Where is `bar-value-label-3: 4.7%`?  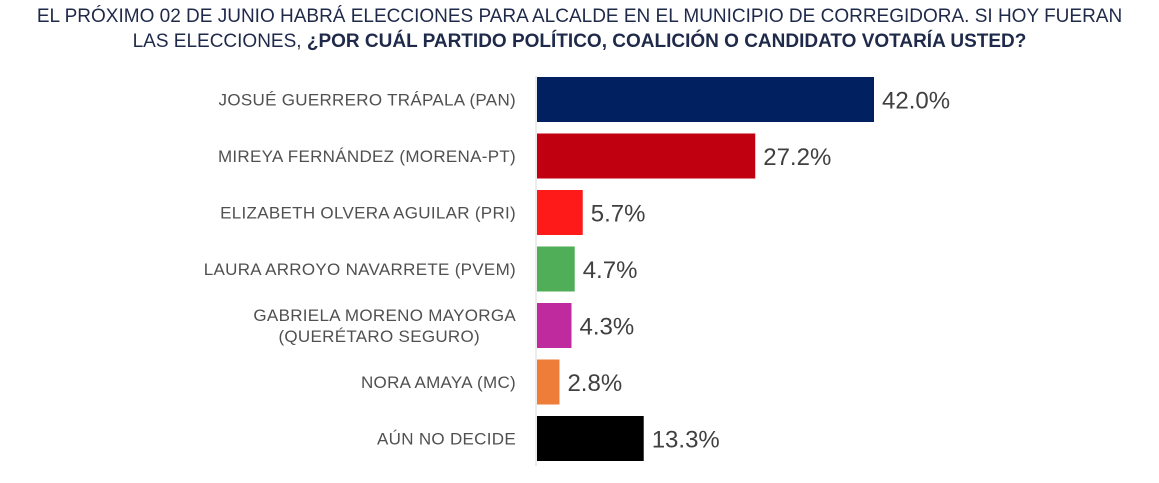 bar-value-label-3: 4.7% is located at coordinates (610, 270).